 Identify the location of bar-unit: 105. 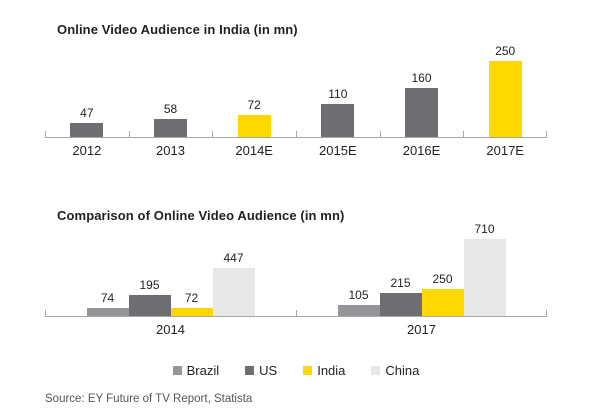
(358, 301).